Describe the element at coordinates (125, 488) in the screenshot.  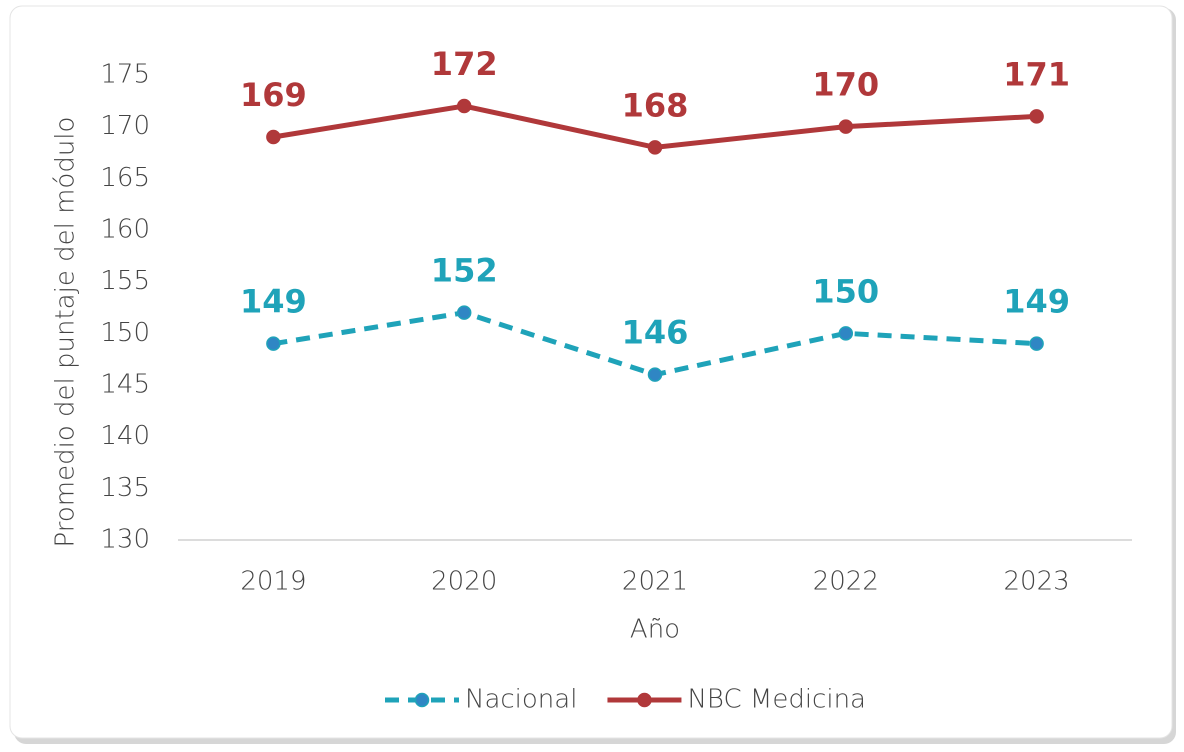
I see `y-tick-label: 135` at that location.